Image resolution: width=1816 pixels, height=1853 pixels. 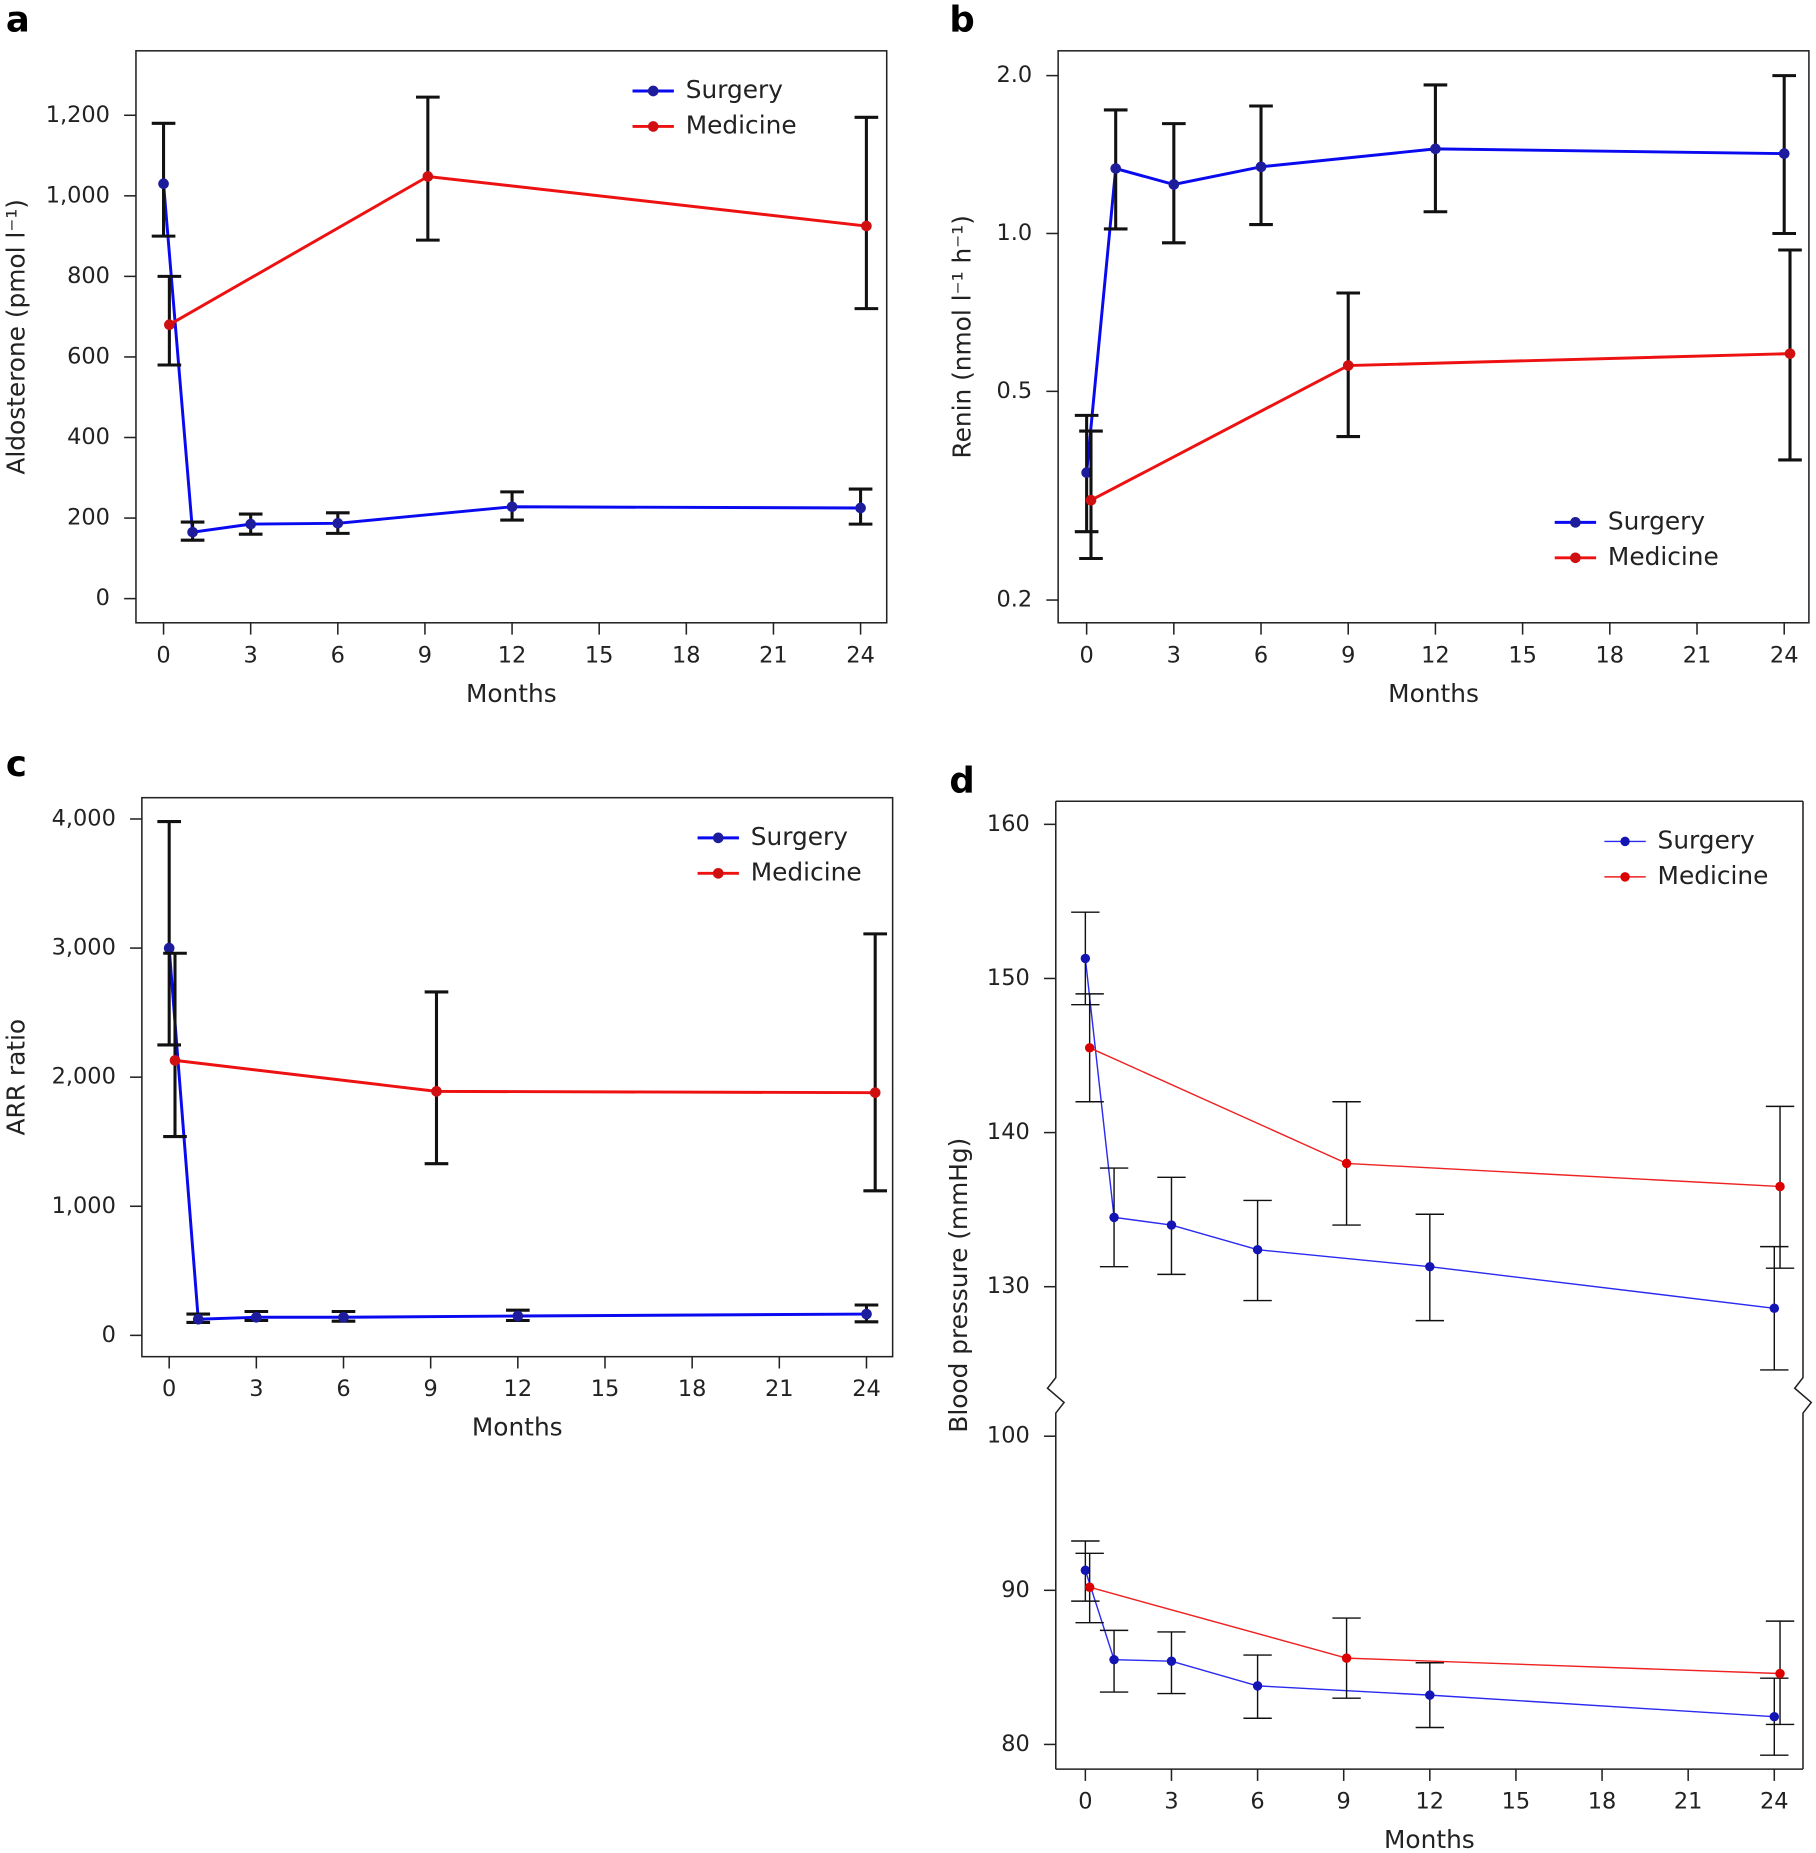 What do you see at coordinates (1008, 824) in the screenshot?
I see `y-tick-label: 160` at bounding box center [1008, 824].